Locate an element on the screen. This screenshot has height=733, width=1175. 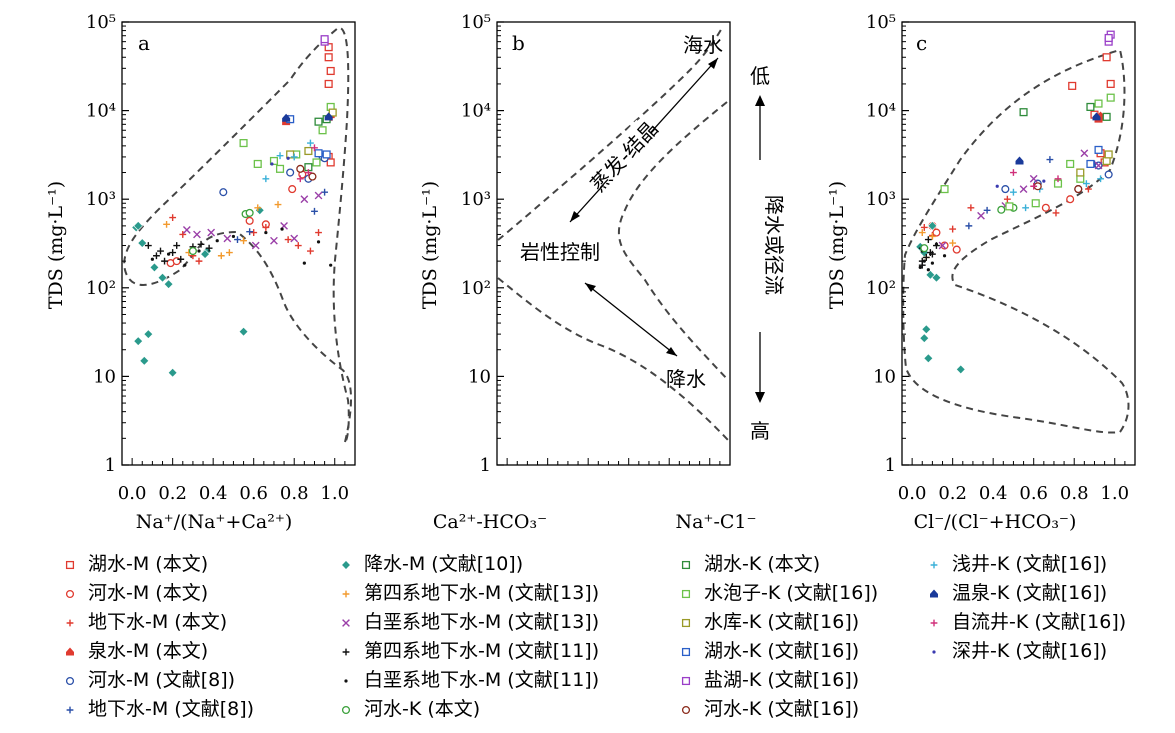
side-arrowhead-down is located at coordinates (760, 397).